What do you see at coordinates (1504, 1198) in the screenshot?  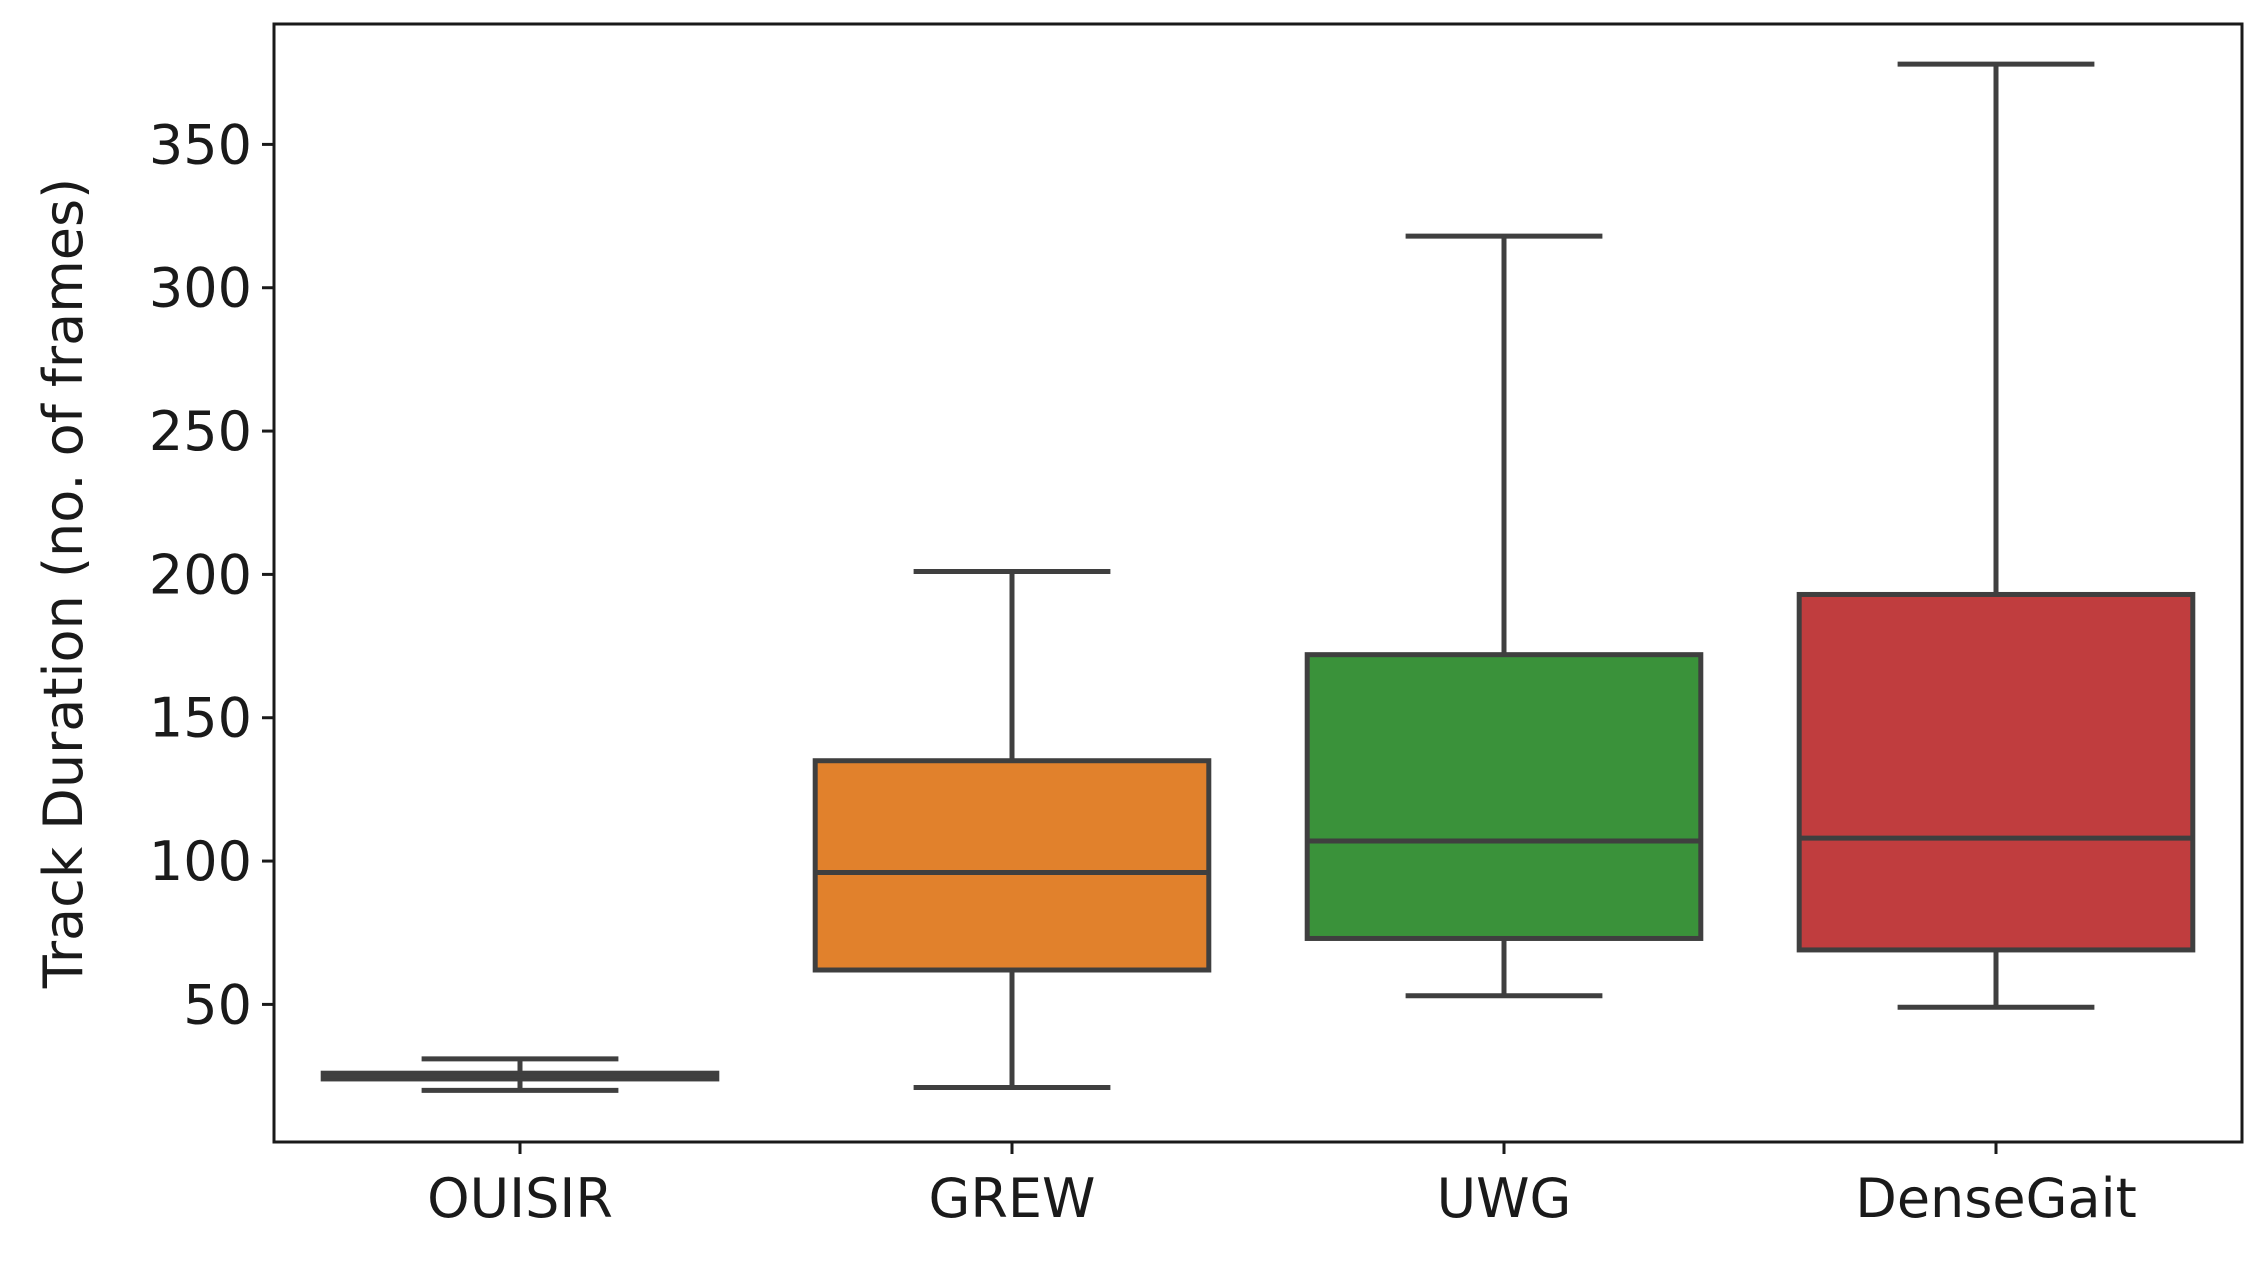 I see `x-tick-label-uwg: UWG` at bounding box center [1504, 1198].